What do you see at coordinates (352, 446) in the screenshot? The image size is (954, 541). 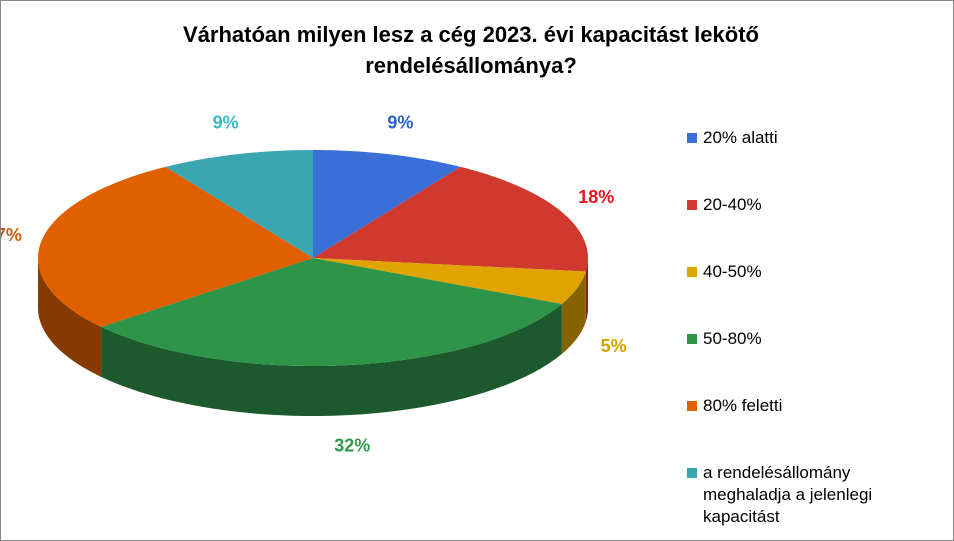 I see `data-label: 32%` at bounding box center [352, 446].